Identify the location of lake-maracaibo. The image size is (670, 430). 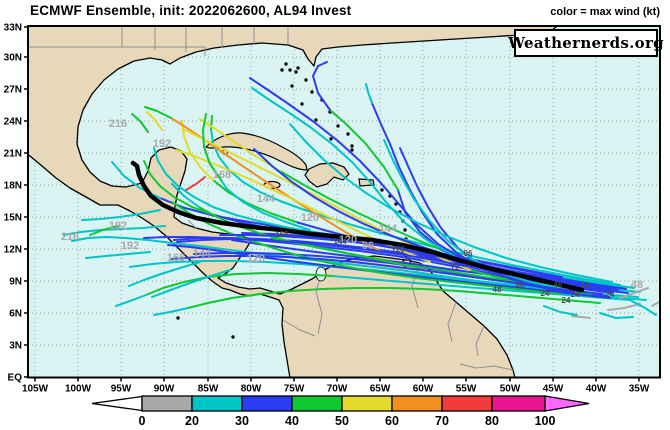
(321, 274).